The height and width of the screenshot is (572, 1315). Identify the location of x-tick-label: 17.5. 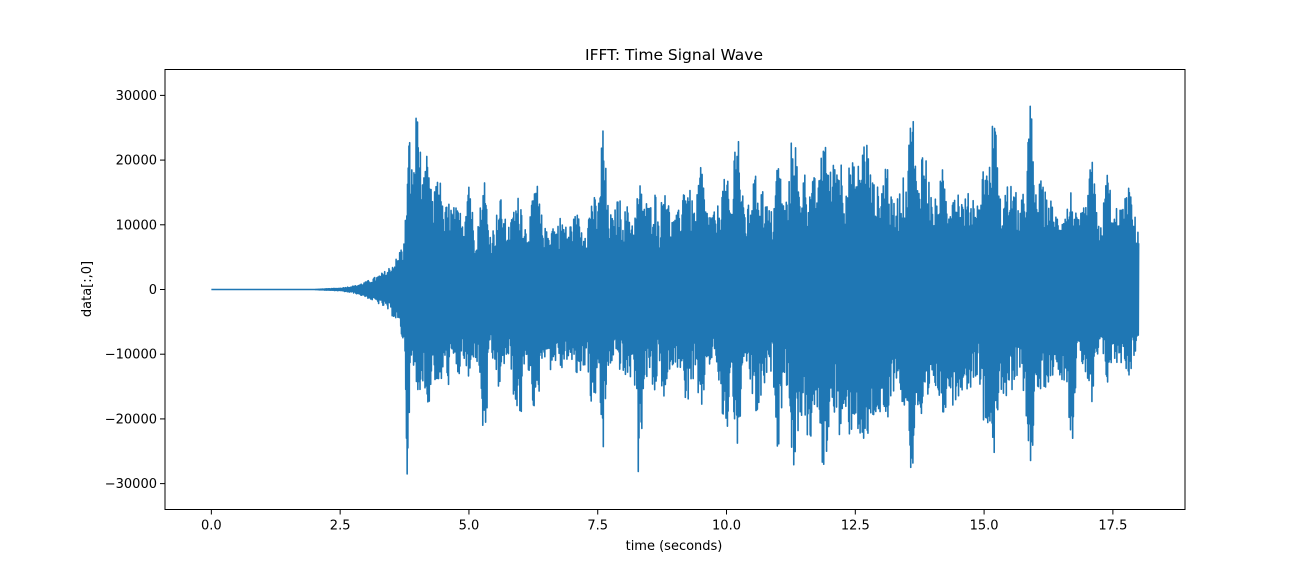
(1112, 526).